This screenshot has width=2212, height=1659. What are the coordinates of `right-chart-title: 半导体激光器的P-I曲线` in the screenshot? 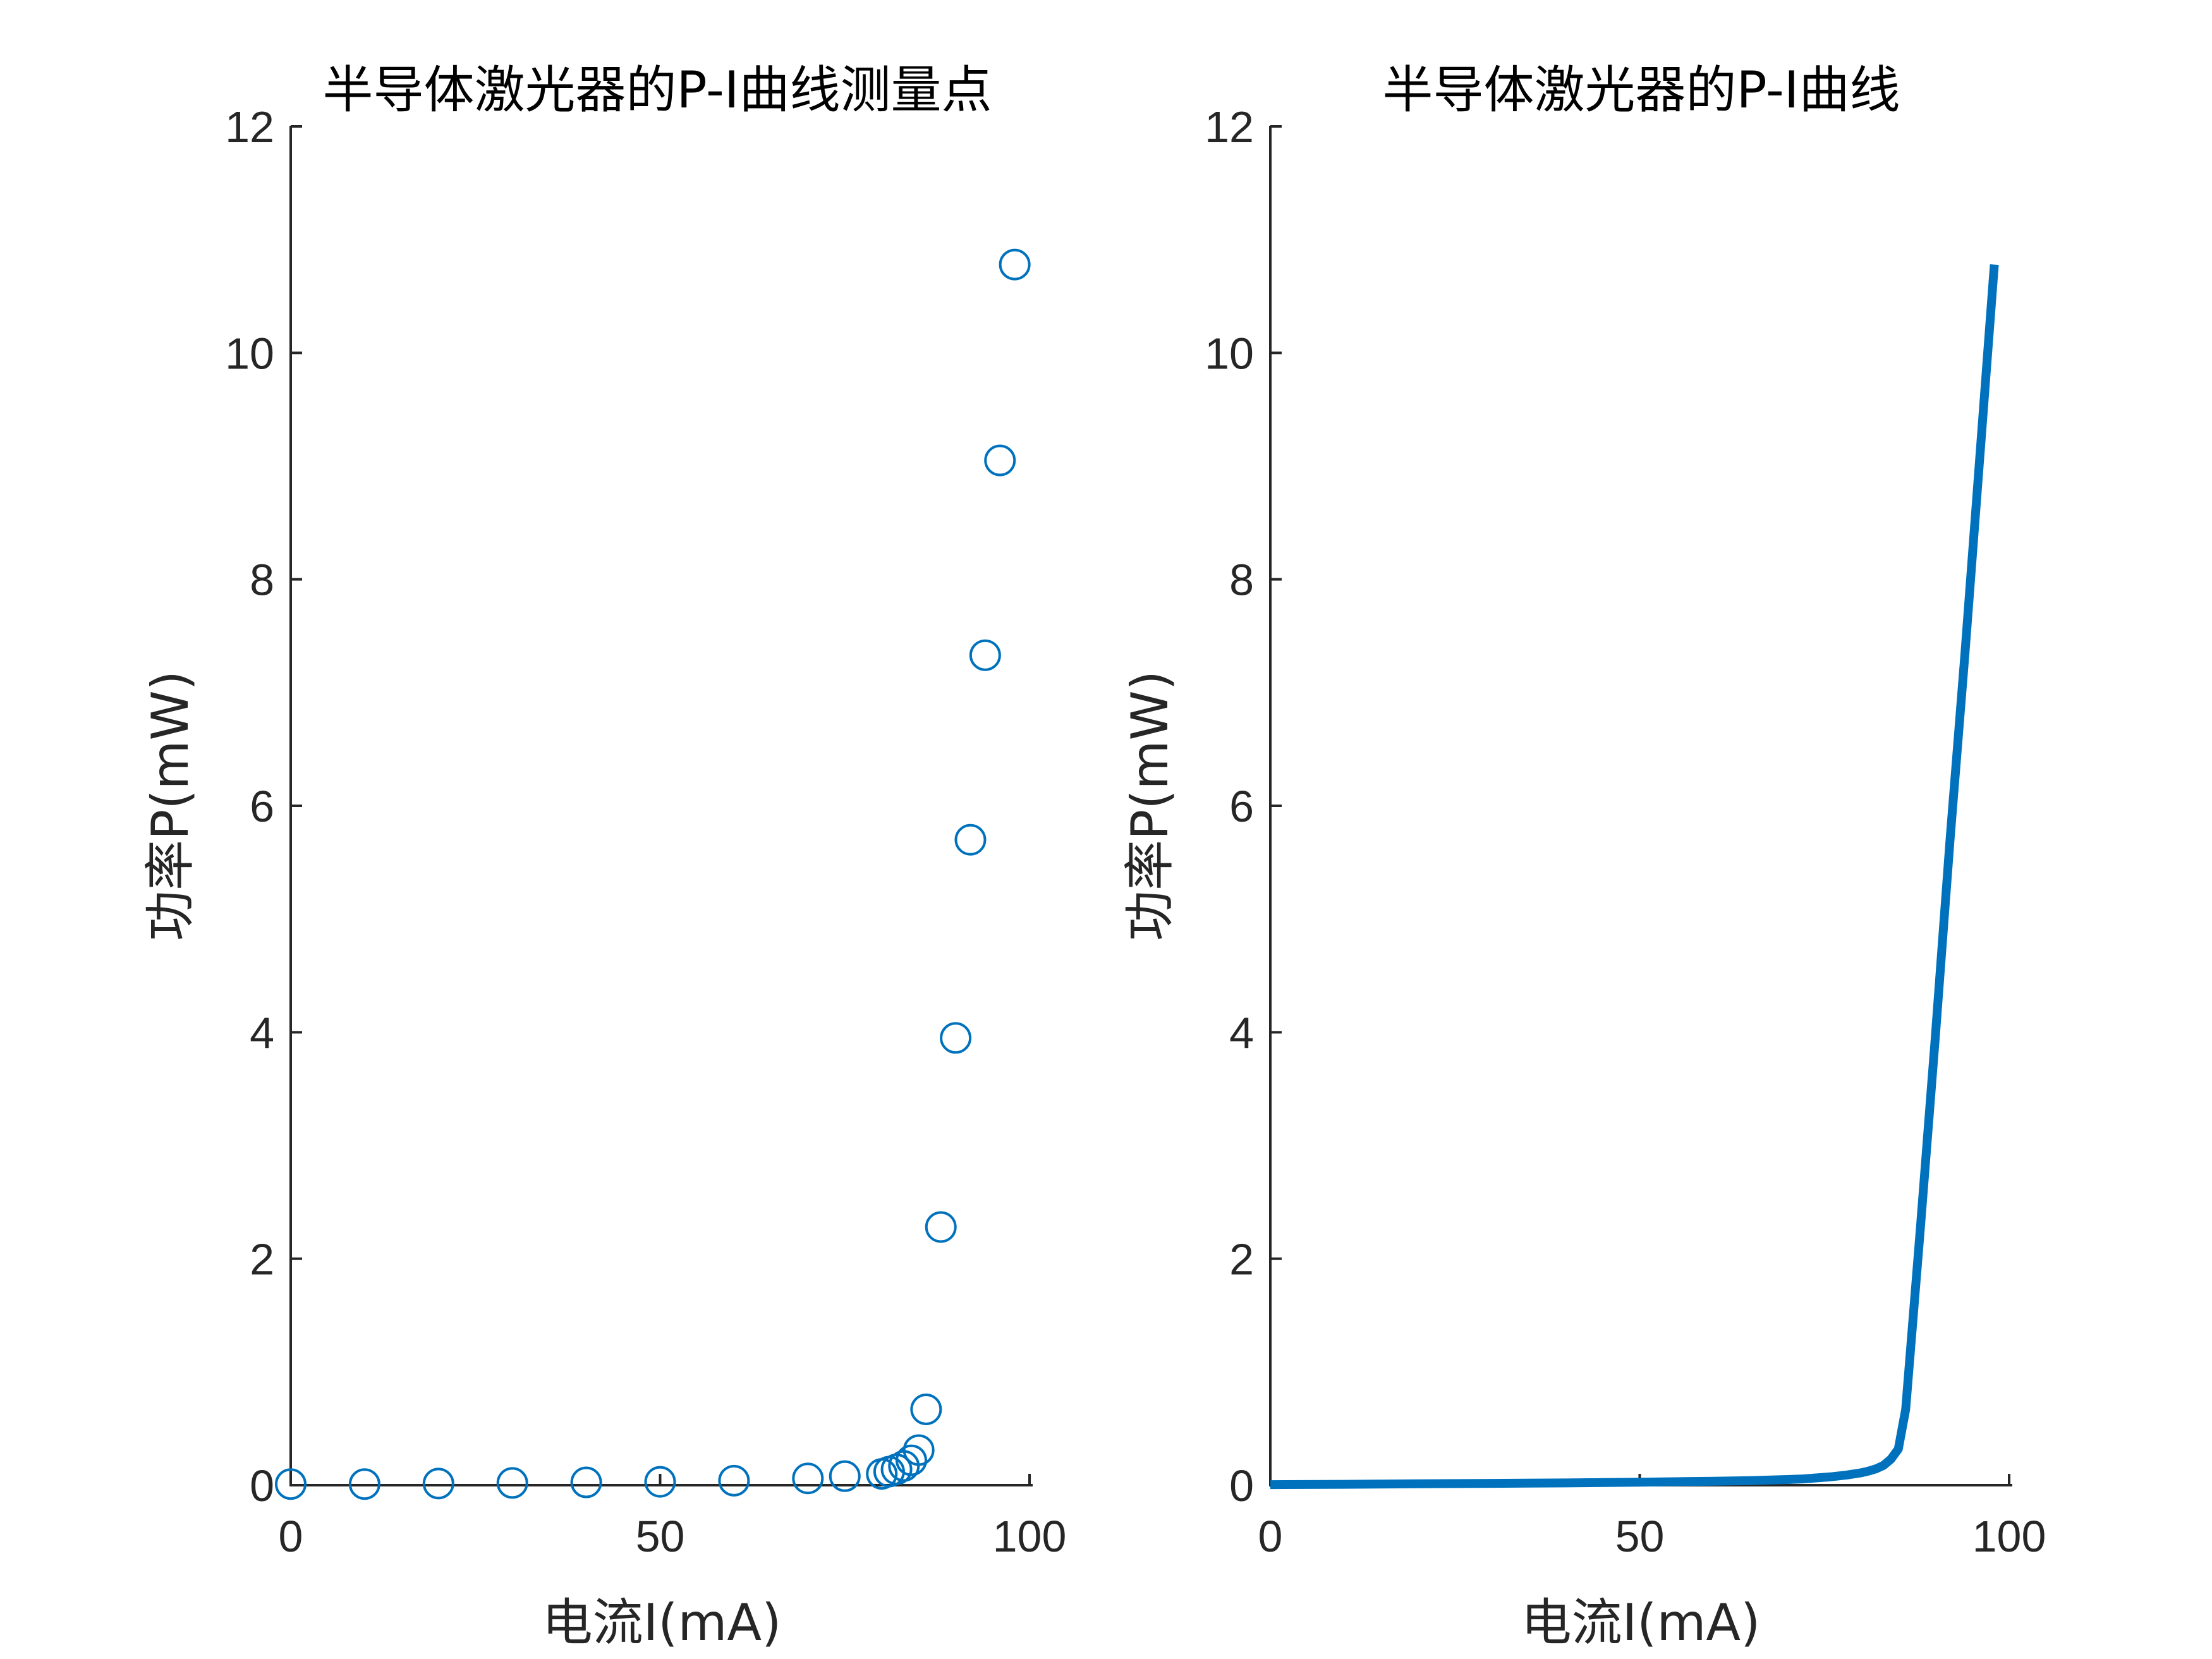 It's located at (1641, 90).